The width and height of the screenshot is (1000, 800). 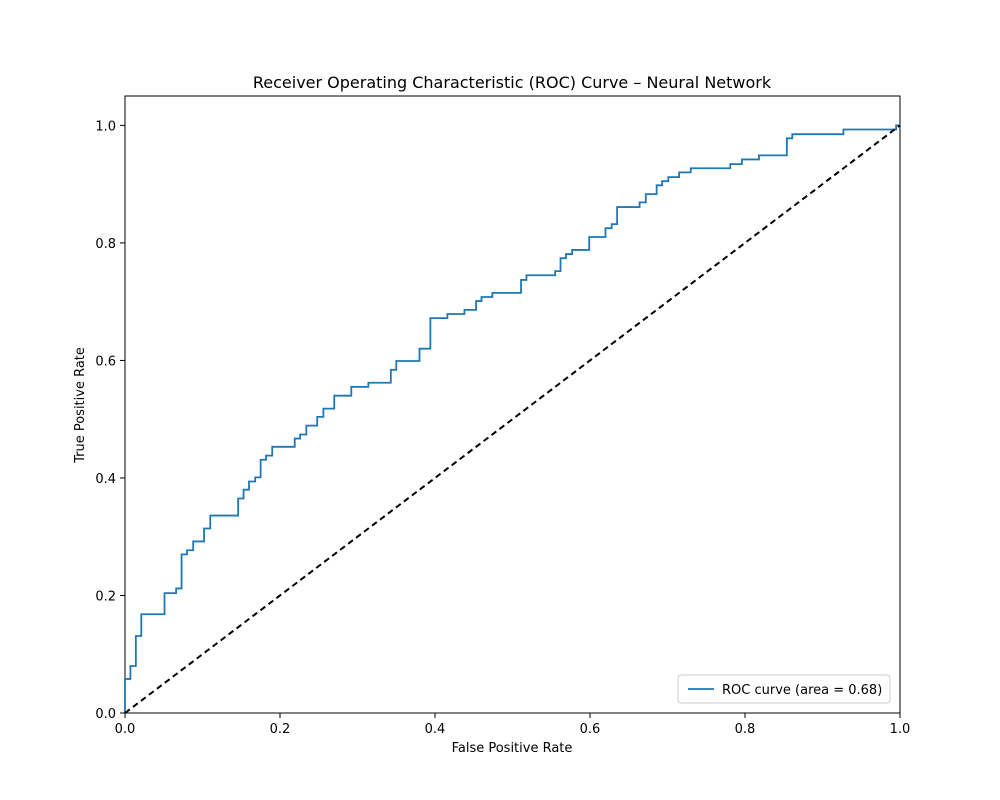 I want to click on x-tick-label: 0.0, so click(x=125, y=729).